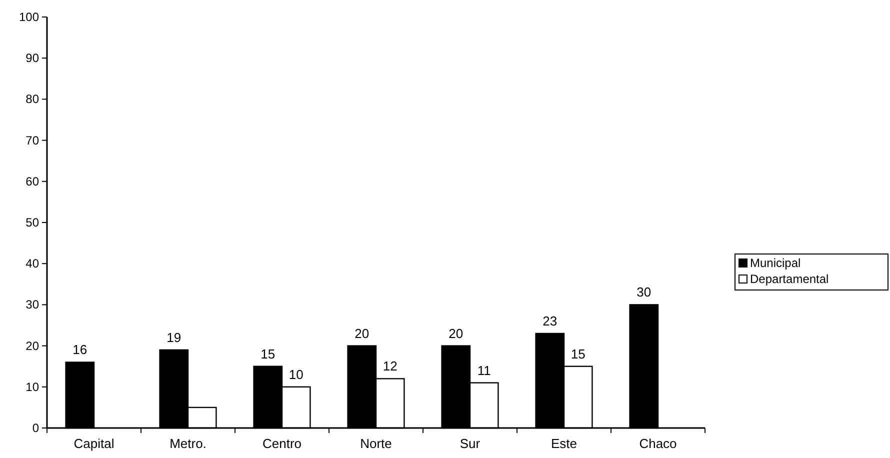 The image size is (890, 458). Describe the element at coordinates (470, 443) in the screenshot. I see `x-tick-label: Sur` at that location.